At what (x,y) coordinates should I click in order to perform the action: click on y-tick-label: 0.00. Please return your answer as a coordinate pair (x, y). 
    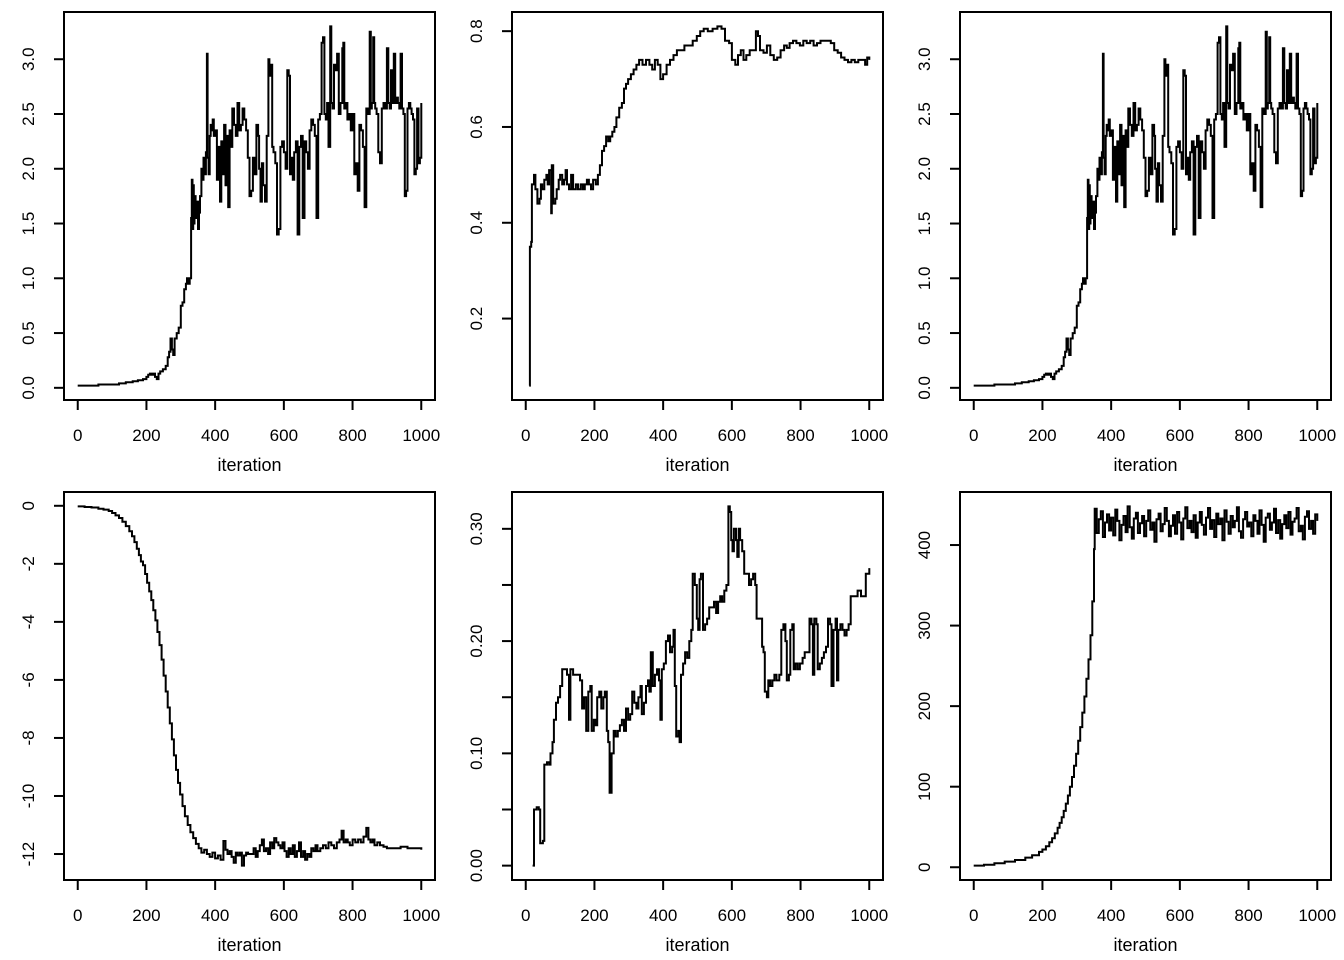
    Looking at the image, I should click on (476, 865).